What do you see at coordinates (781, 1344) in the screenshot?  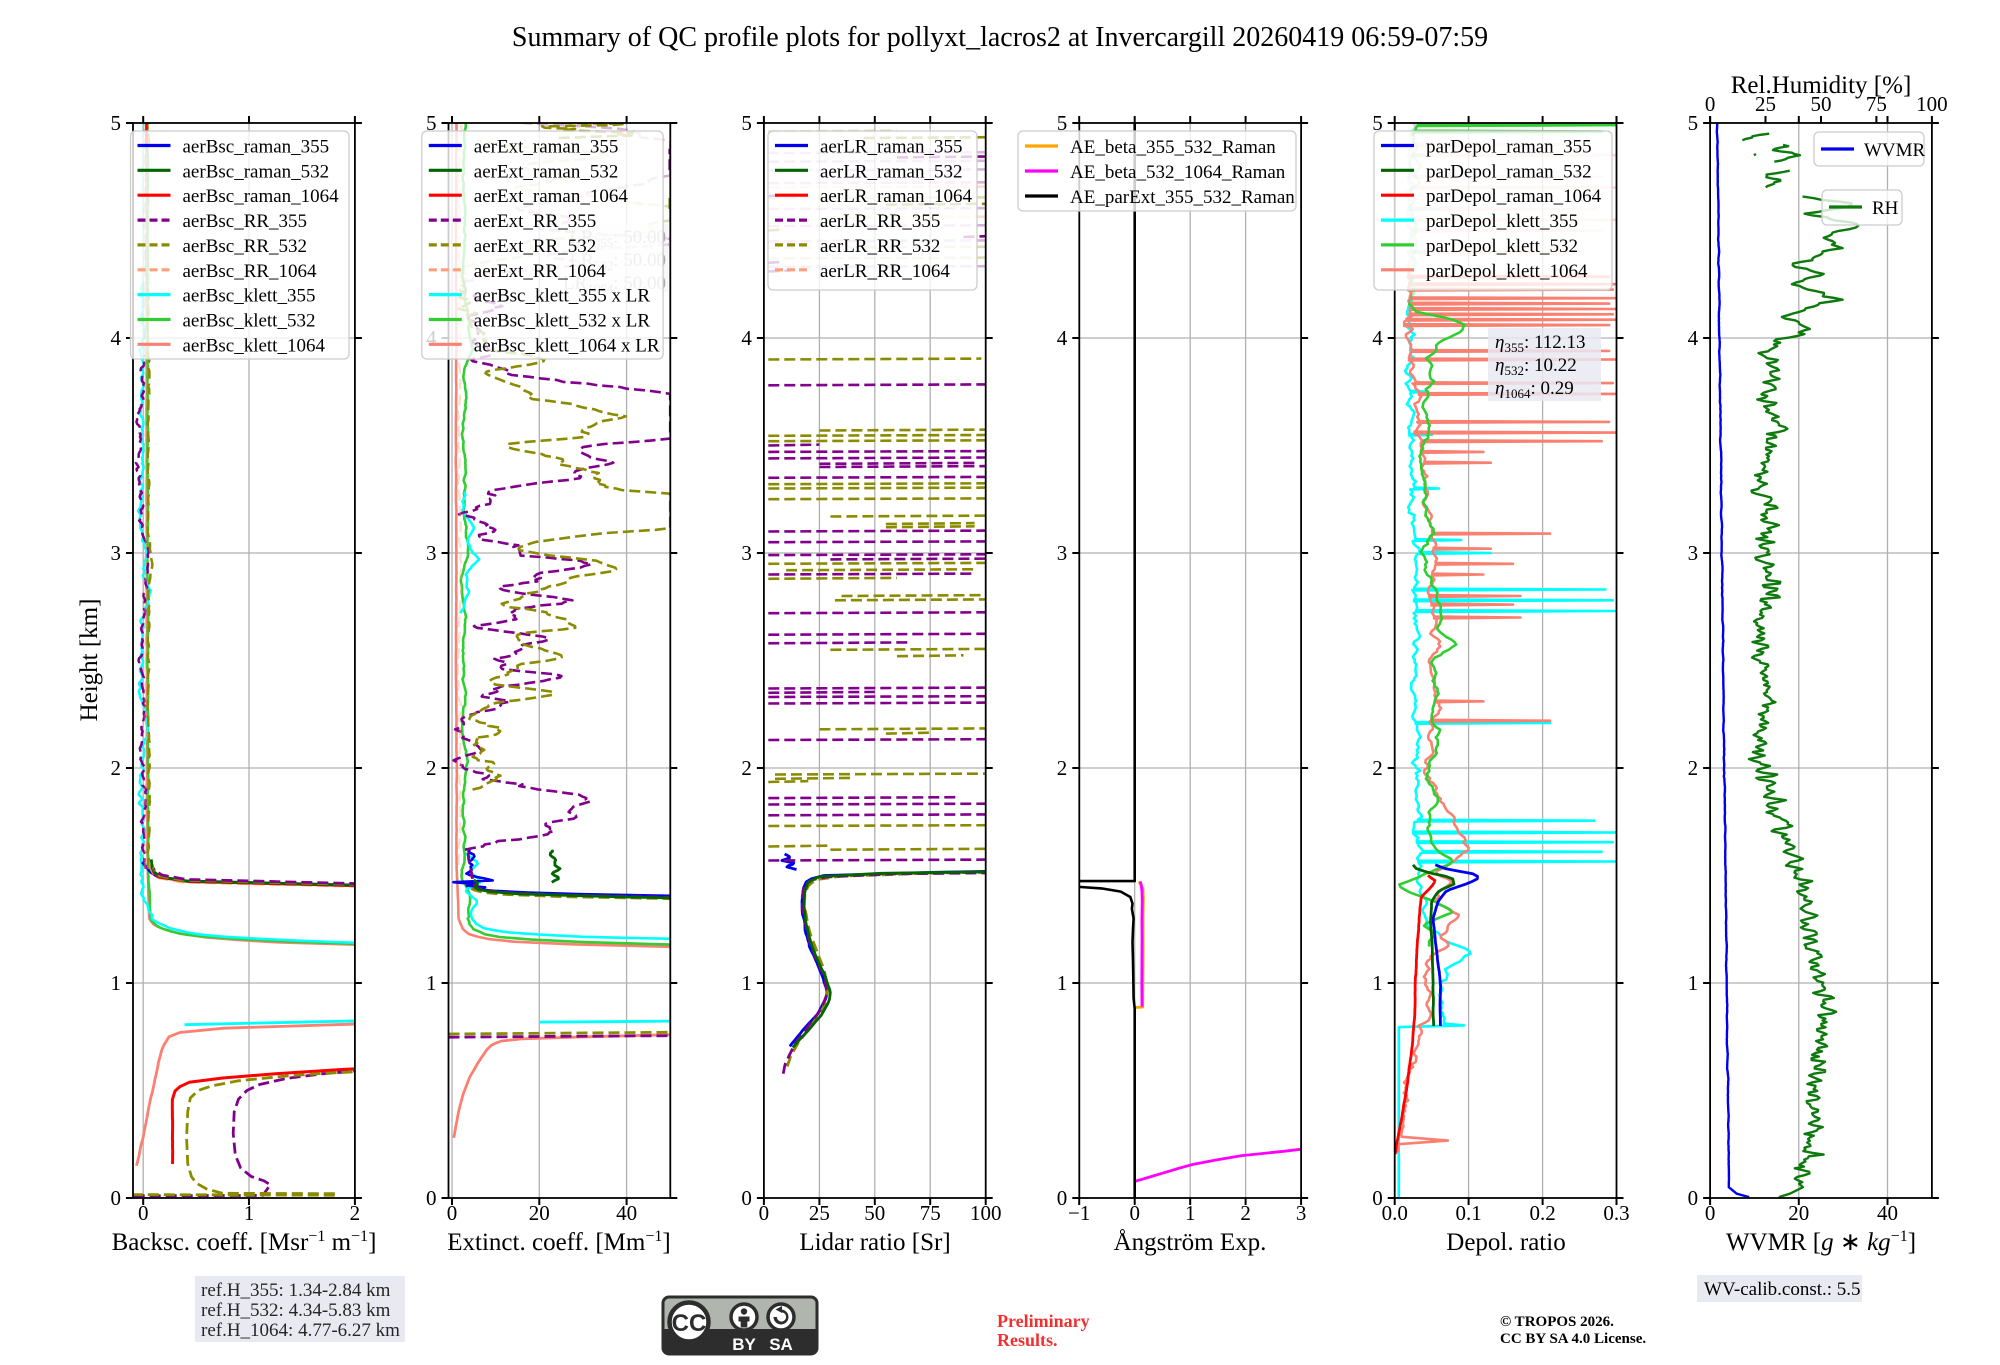 I see `svg-text: SA` at bounding box center [781, 1344].